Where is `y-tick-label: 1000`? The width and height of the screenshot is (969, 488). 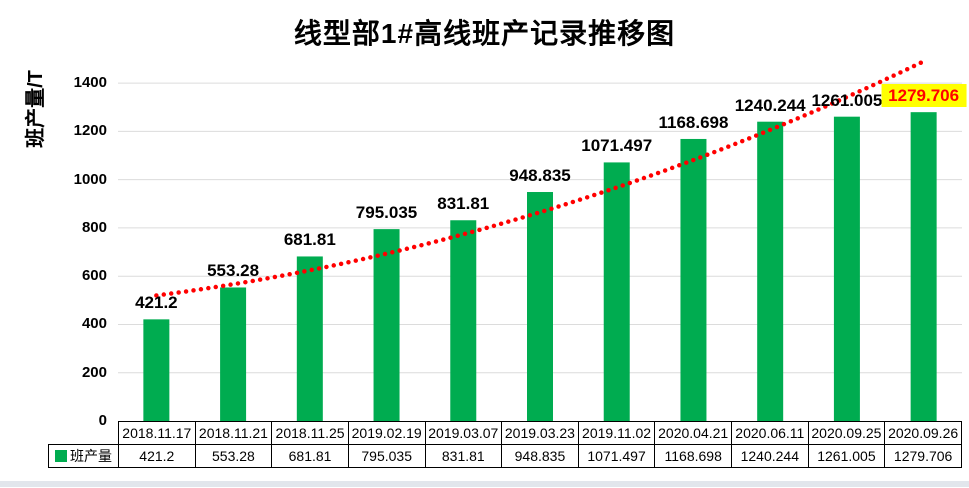 y-tick-label: 1000 is located at coordinates (90, 179).